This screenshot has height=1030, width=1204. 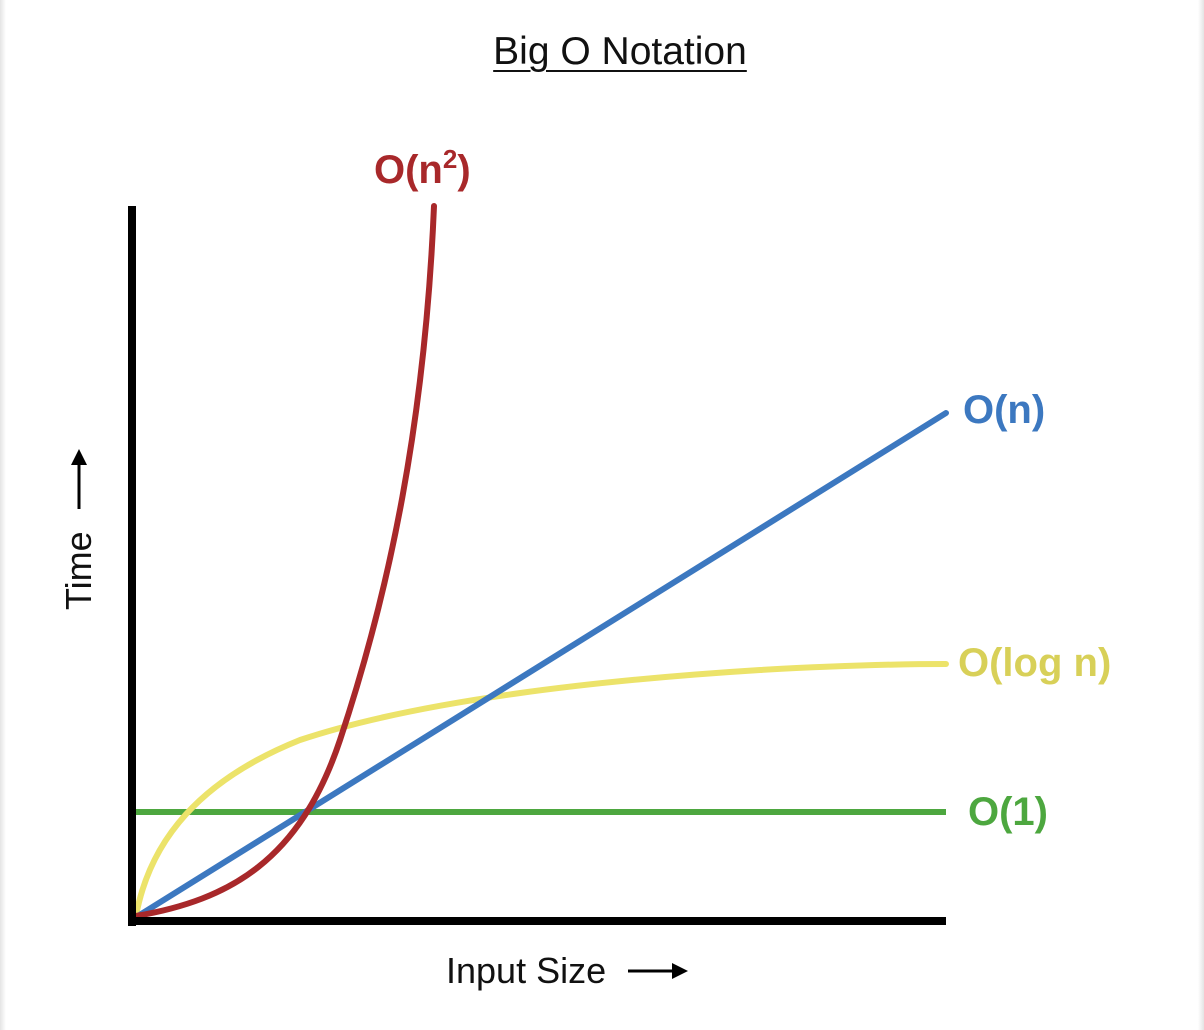 I want to click on label-quadratic: O(n2), so click(x=422, y=169).